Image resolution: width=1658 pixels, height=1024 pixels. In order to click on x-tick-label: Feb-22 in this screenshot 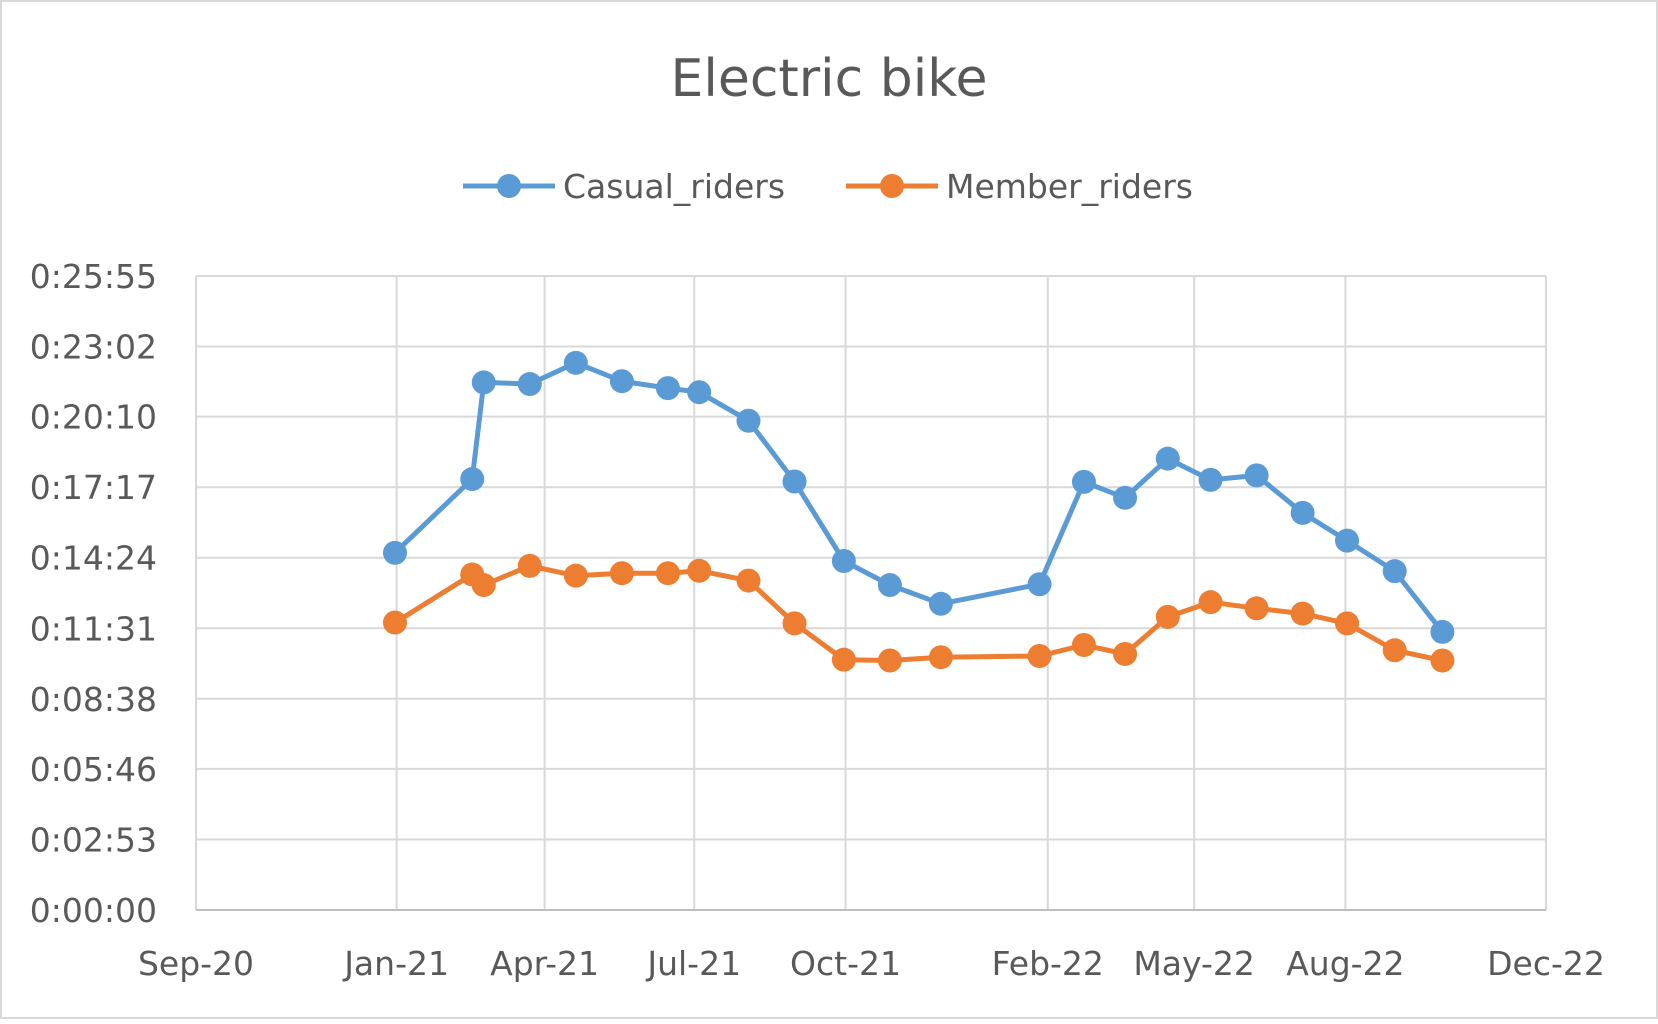, I will do `click(1048, 963)`.